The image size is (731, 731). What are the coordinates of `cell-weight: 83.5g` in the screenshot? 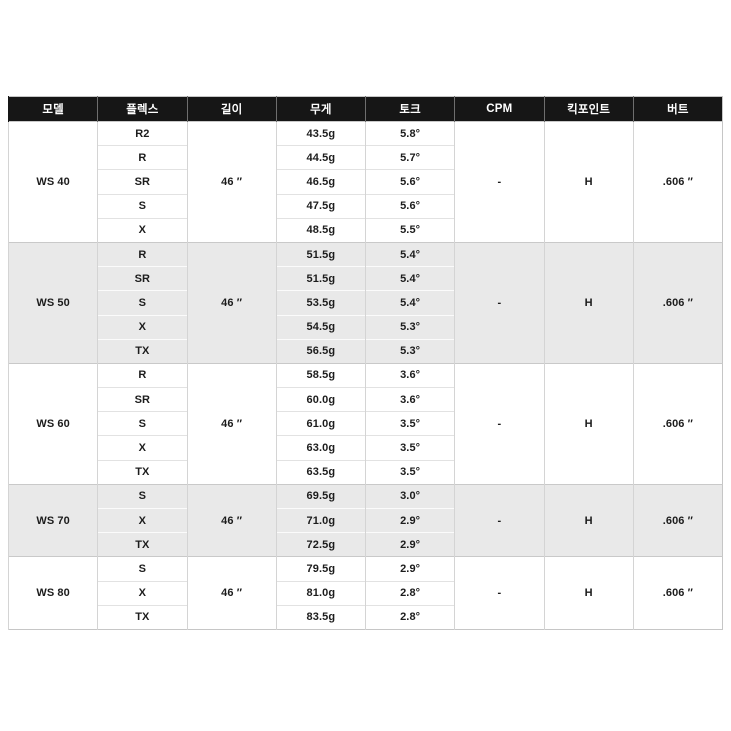 It's located at (320, 617).